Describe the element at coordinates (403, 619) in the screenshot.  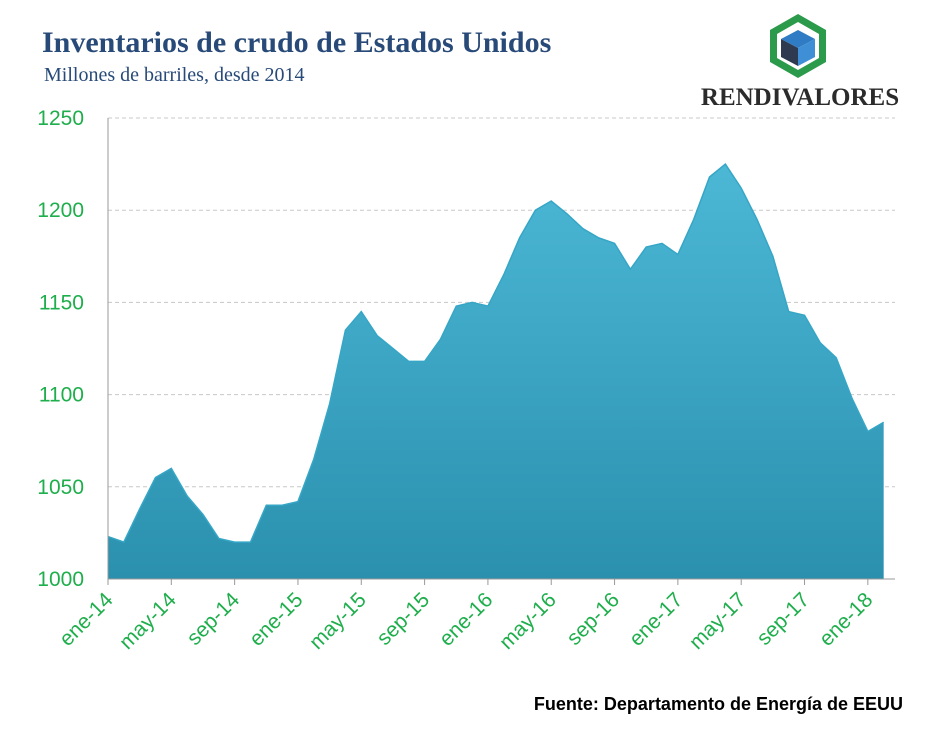
I see `x-tick-label: sep-15` at that location.